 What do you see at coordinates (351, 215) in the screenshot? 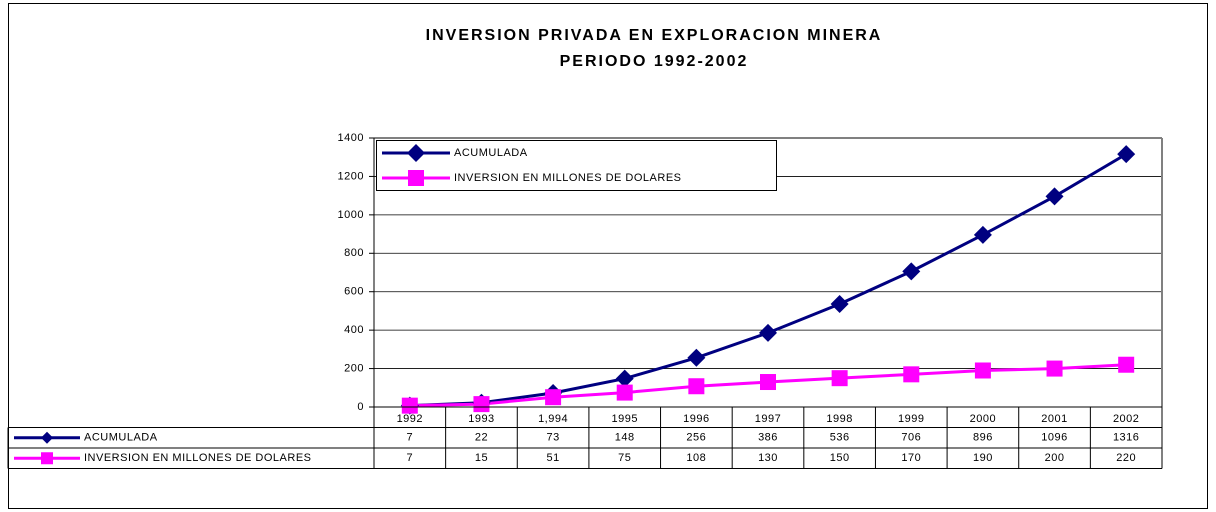
I see `y-tick-label: 1000` at bounding box center [351, 215].